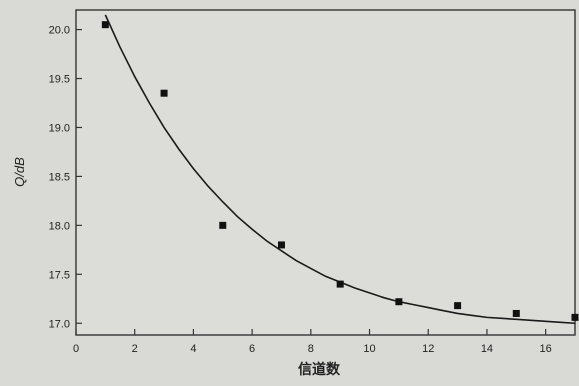 Image resolution: width=579 pixels, height=386 pixels. What do you see at coordinates (369, 349) in the screenshot?
I see `x-tick-label: 10` at bounding box center [369, 349].